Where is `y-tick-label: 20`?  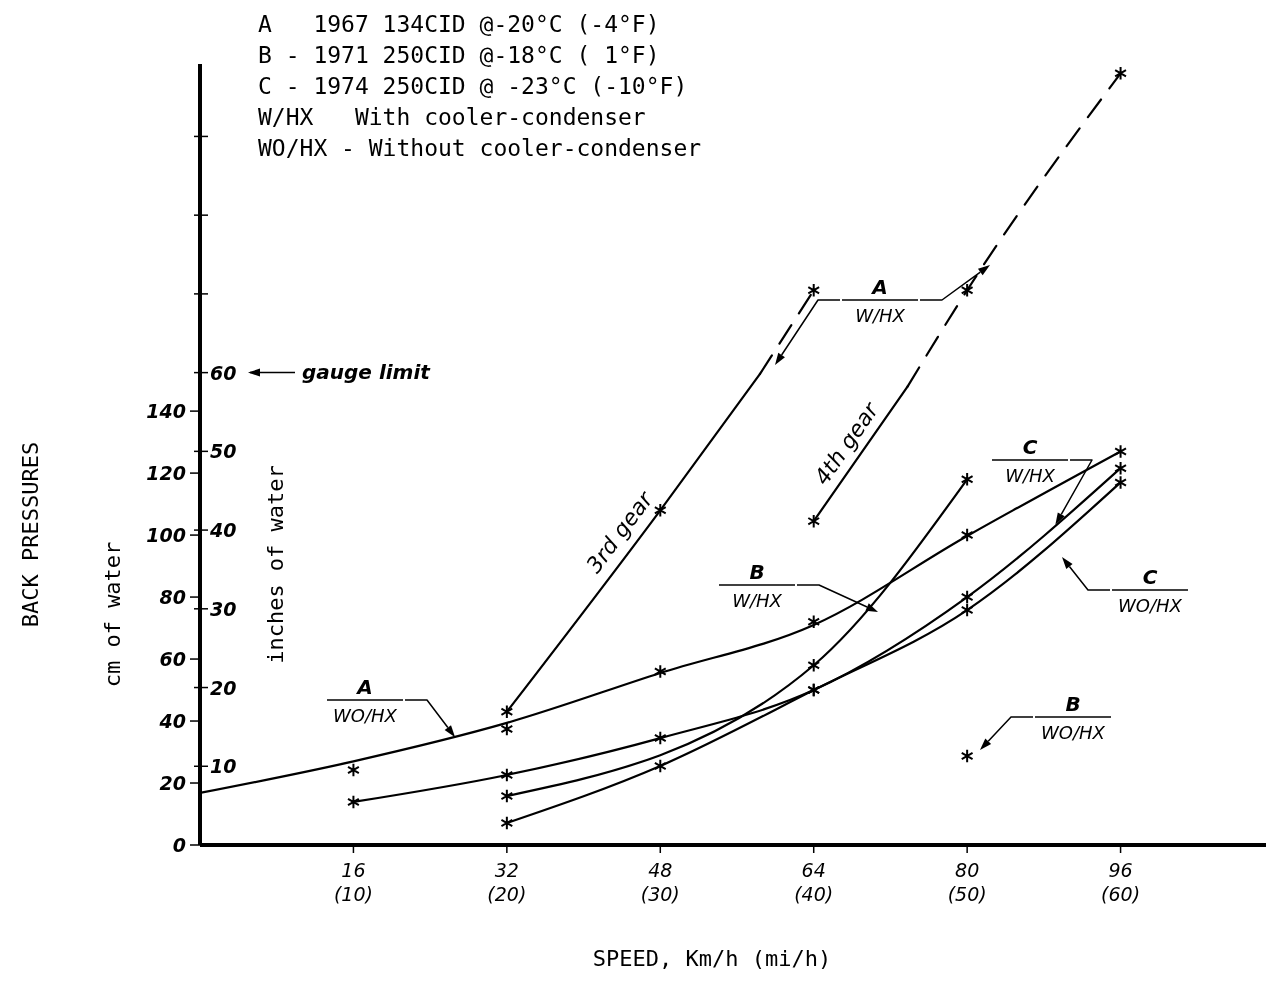
y-tick-label: 20 is located at coordinates (172, 783).